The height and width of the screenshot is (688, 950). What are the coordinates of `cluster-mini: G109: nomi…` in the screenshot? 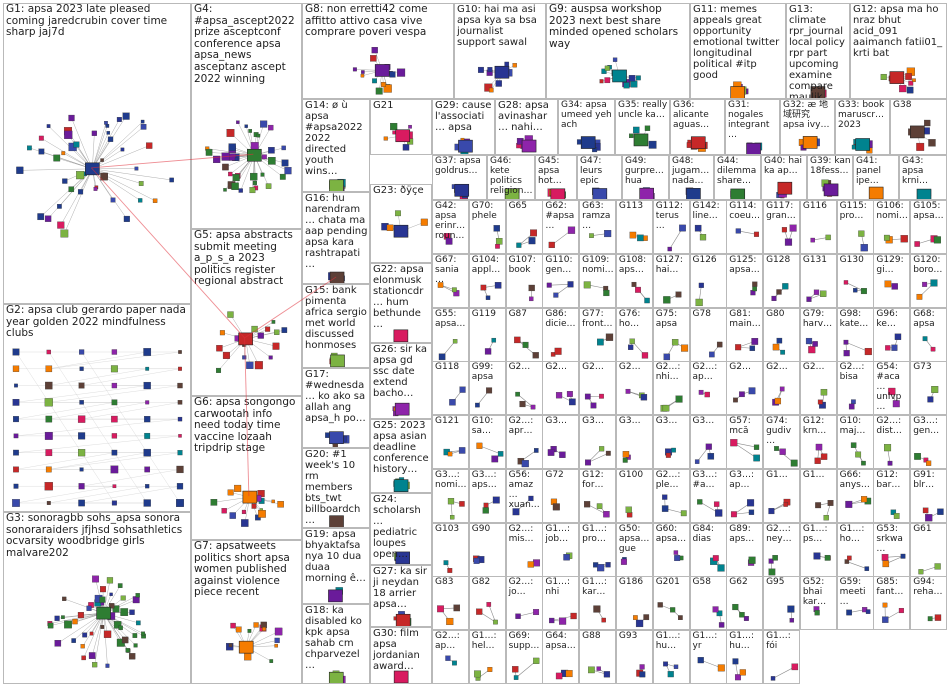 It's located at (598, 280).